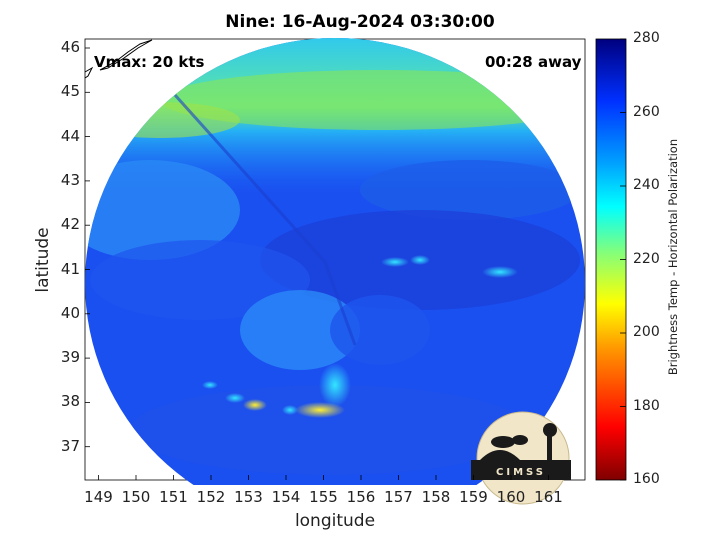 This screenshot has width=720, height=540. I want to click on y-tick-label: 40, so click(70, 312).